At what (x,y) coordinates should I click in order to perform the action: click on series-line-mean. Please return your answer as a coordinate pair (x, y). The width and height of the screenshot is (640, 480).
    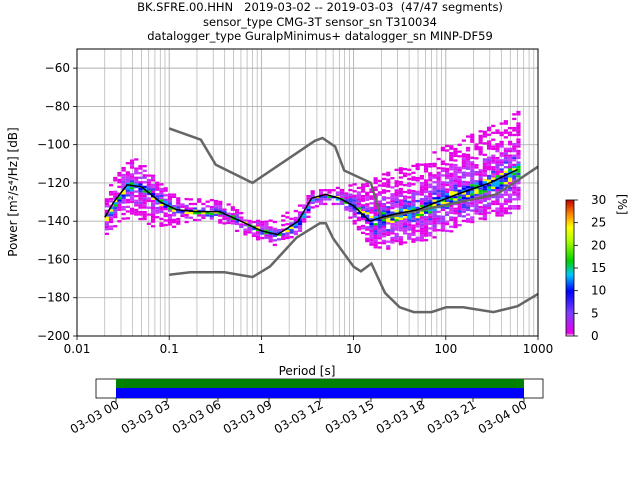
    Looking at the image, I should click on (311, 202).